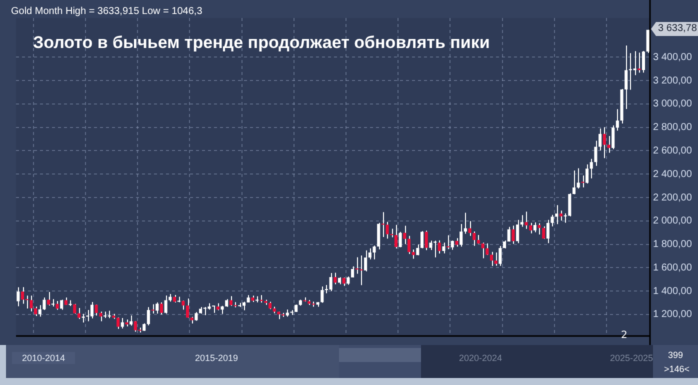 Image resolution: width=698 pixels, height=385 pixels. I want to click on y-tick-label: 1 200,00, so click(672, 314).